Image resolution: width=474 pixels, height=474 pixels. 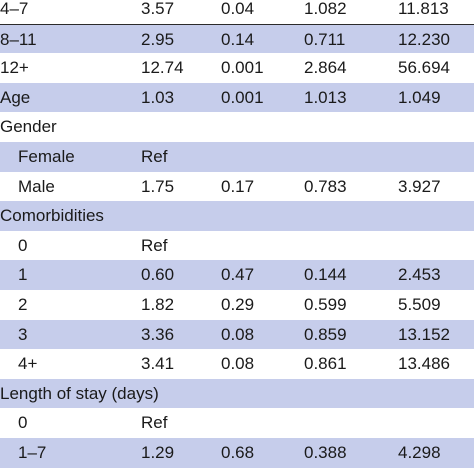 I want to click on ci-upper: 4.298, so click(x=419, y=452).